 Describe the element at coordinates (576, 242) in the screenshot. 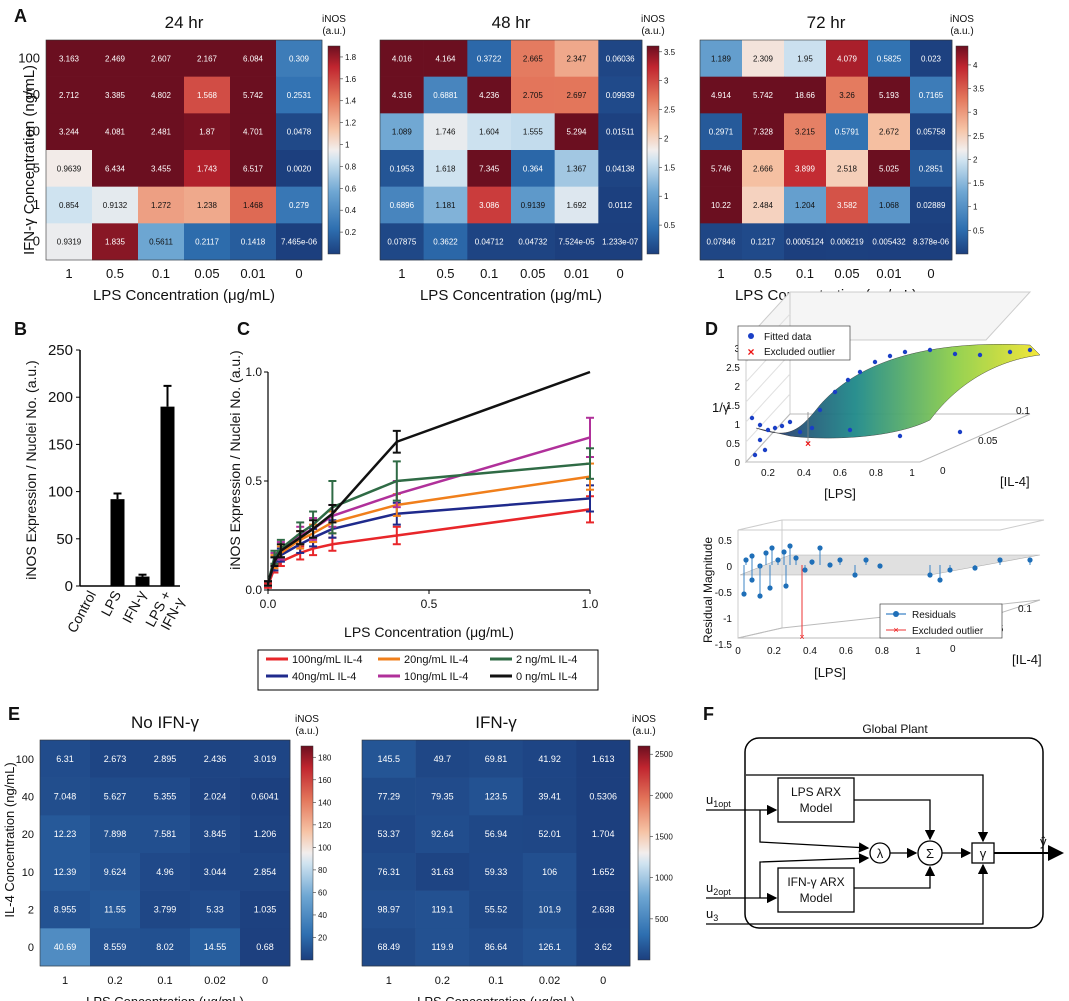

I see `heatmap-cell-value: 7.524e-05` at that location.